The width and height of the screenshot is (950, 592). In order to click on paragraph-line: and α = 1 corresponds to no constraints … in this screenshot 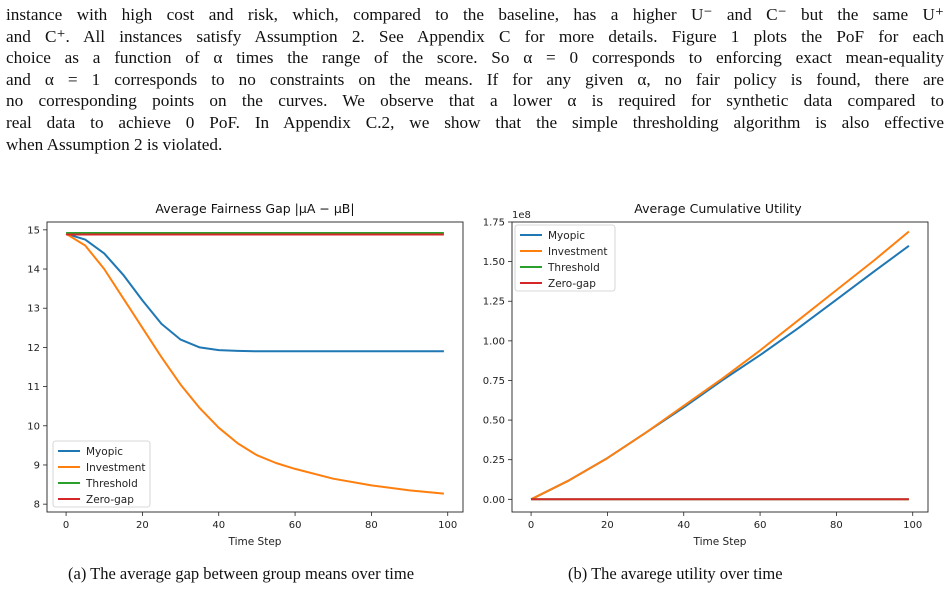, I will do `click(475, 79)`.